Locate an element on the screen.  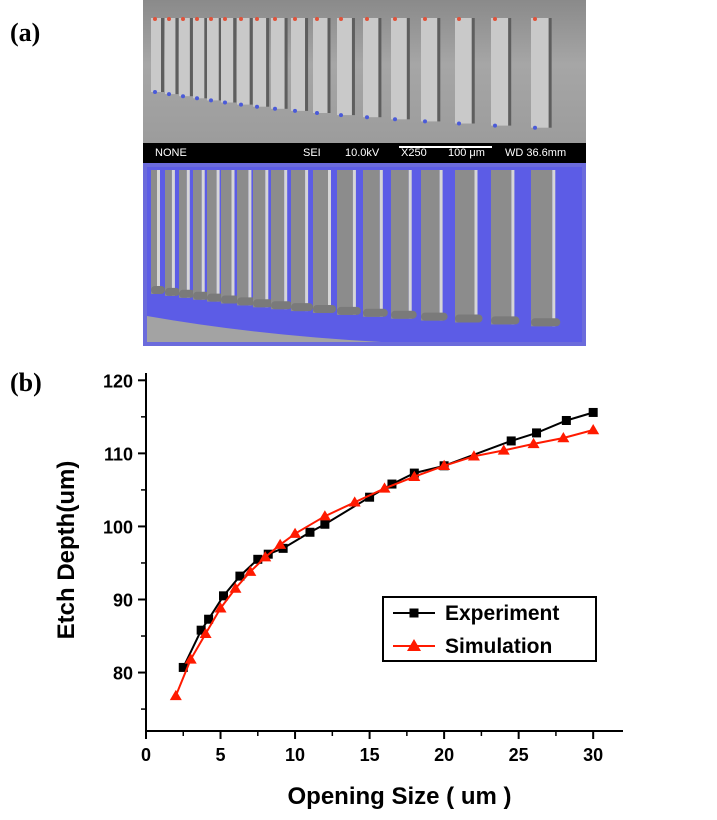
y-tick-label: 90 is located at coordinates (123, 600).